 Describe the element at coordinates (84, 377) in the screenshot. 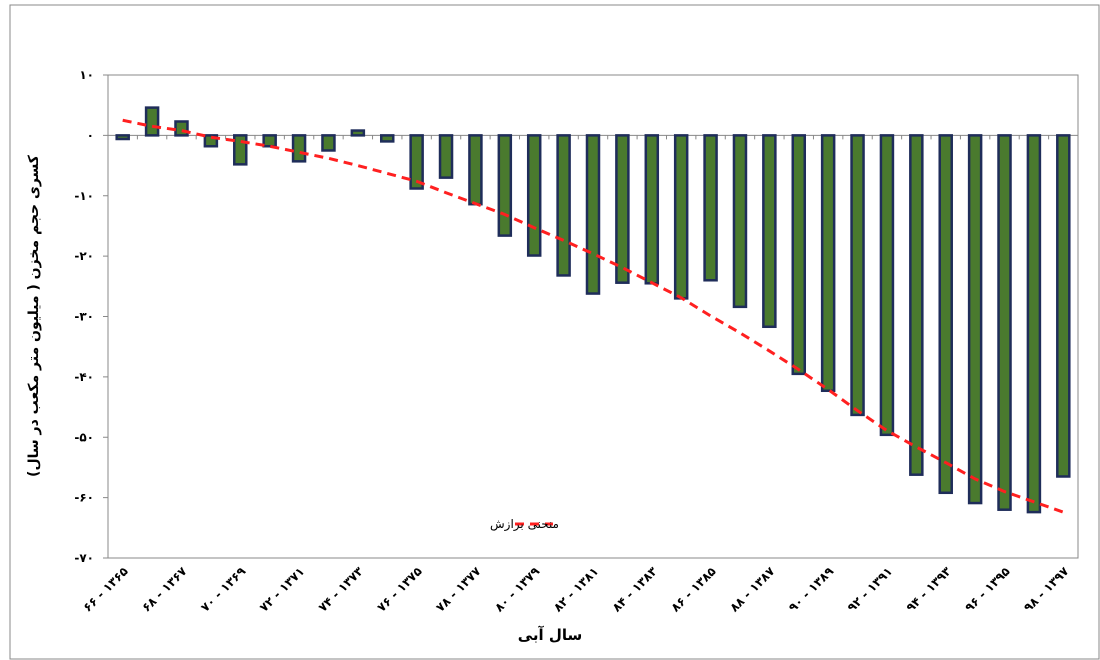

I see `y-tick-label: -۴۰` at that location.